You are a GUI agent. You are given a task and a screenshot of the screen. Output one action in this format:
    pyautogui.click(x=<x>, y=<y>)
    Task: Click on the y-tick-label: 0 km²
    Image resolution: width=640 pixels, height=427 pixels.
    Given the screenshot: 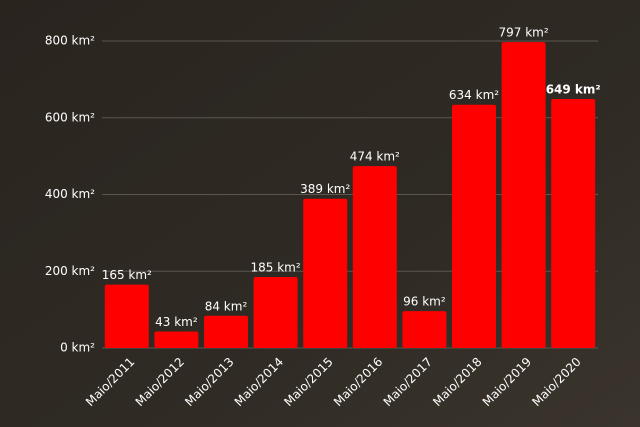 What is the action you would take?
    pyautogui.click(x=77, y=348)
    